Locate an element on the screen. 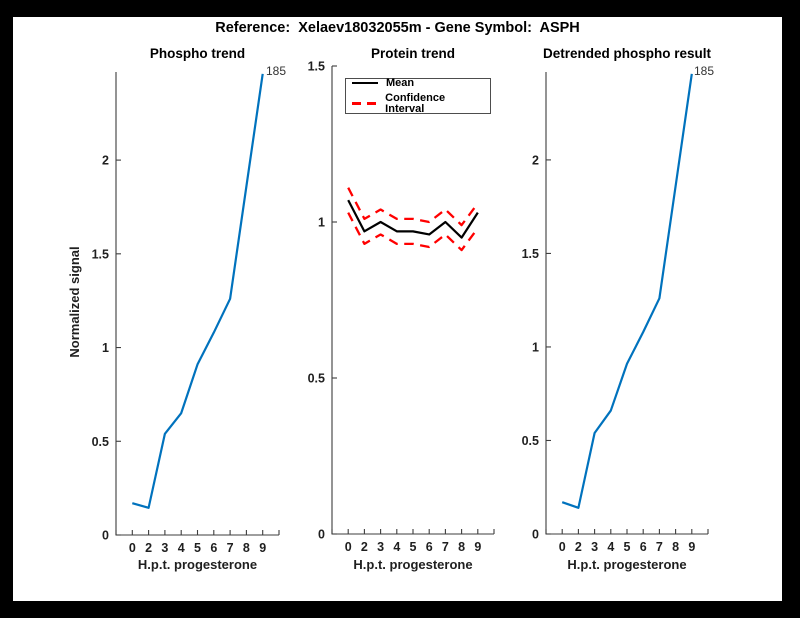  chart1-xlabel: H.p.t. progesterone is located at coordinates (197, 564).